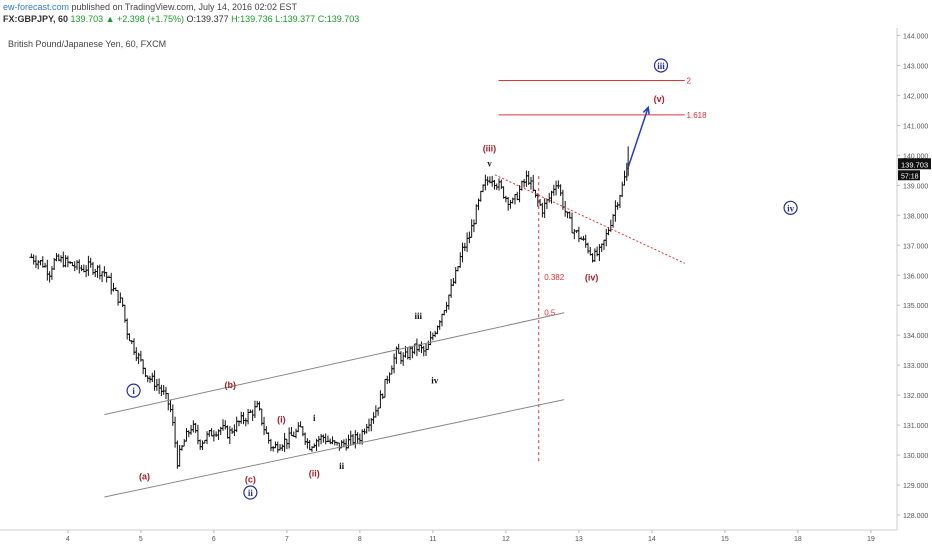 This screenshot has width=932, height=550. Describe the element at coordinates (915, 36) in the screenshot. I see `y-tick-label: 144.000` at that location.